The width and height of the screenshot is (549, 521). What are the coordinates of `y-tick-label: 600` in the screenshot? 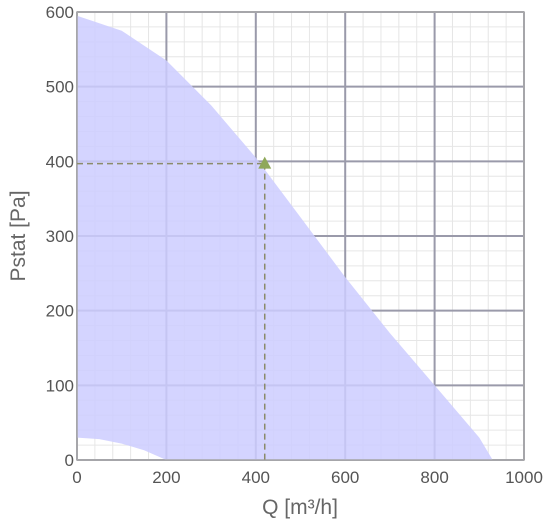 It's located at (60, 12).